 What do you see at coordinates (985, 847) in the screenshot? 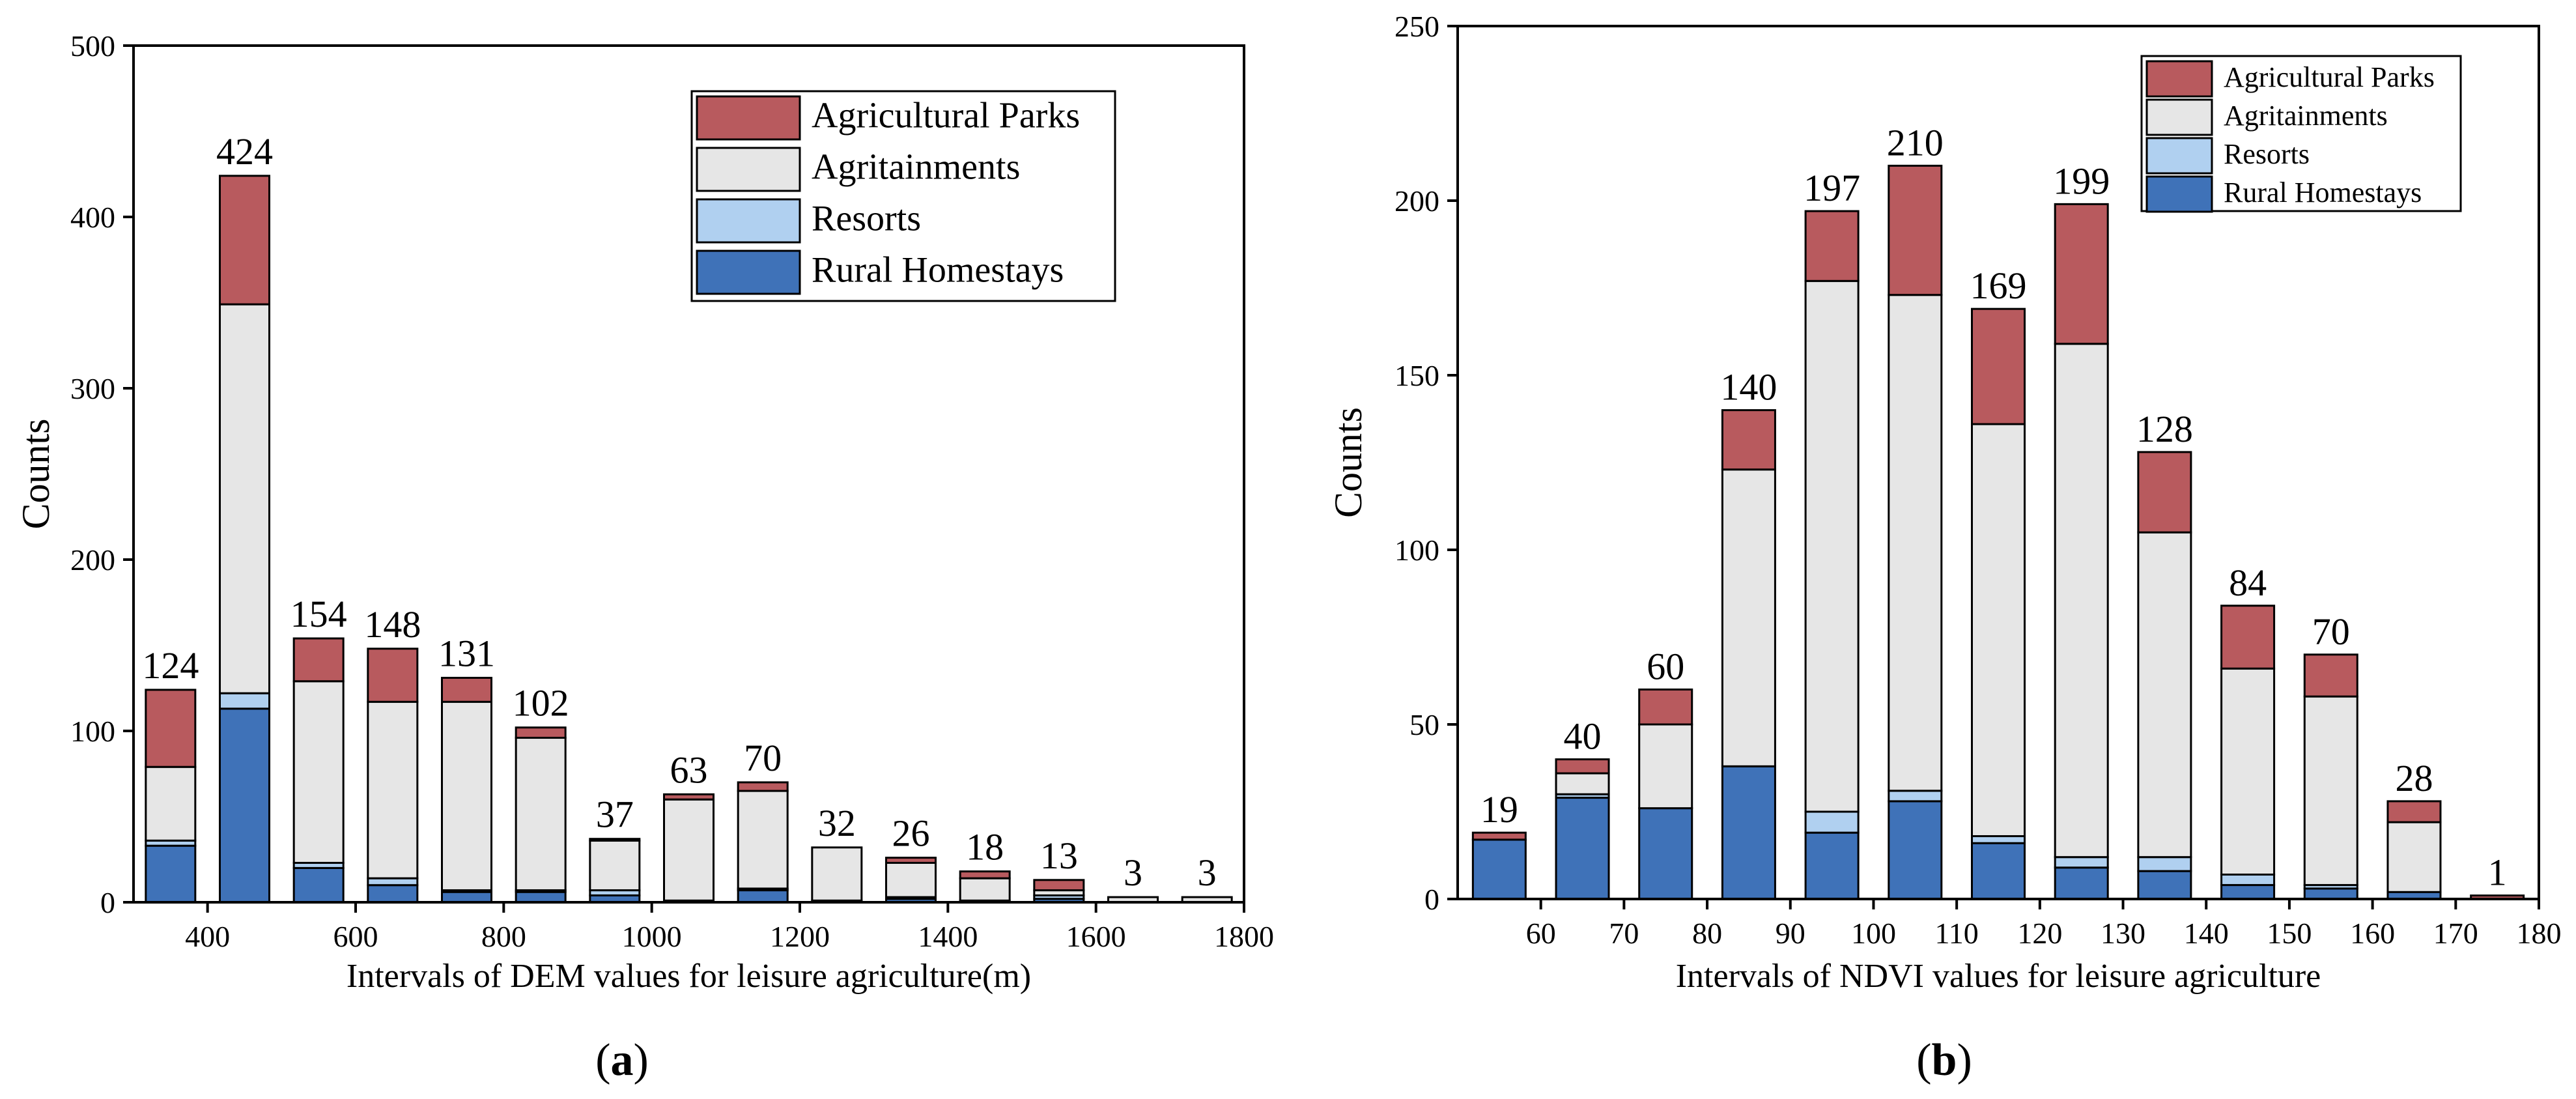
I see `data-label: 18` at bounding box center [985, 847].